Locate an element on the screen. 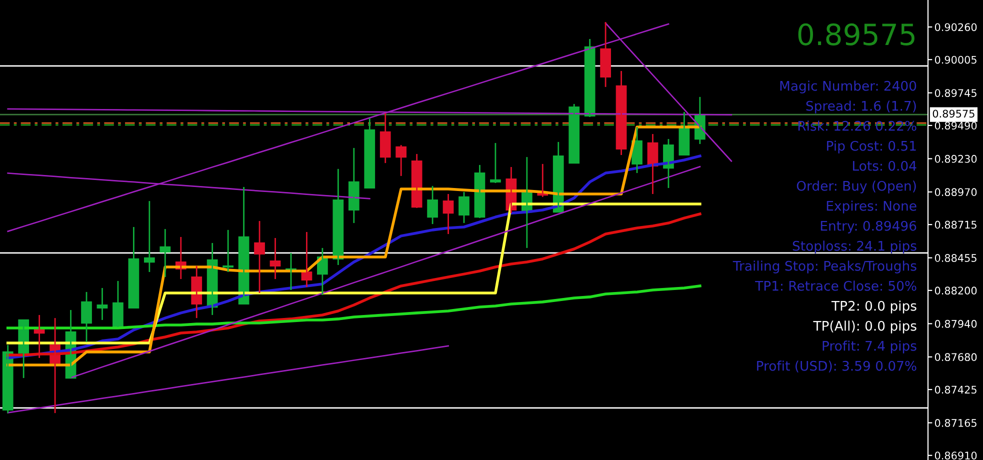 This screenshot has height=460, width=983. ref-line-label: 0.89575 is located at coordinates (953, 114).